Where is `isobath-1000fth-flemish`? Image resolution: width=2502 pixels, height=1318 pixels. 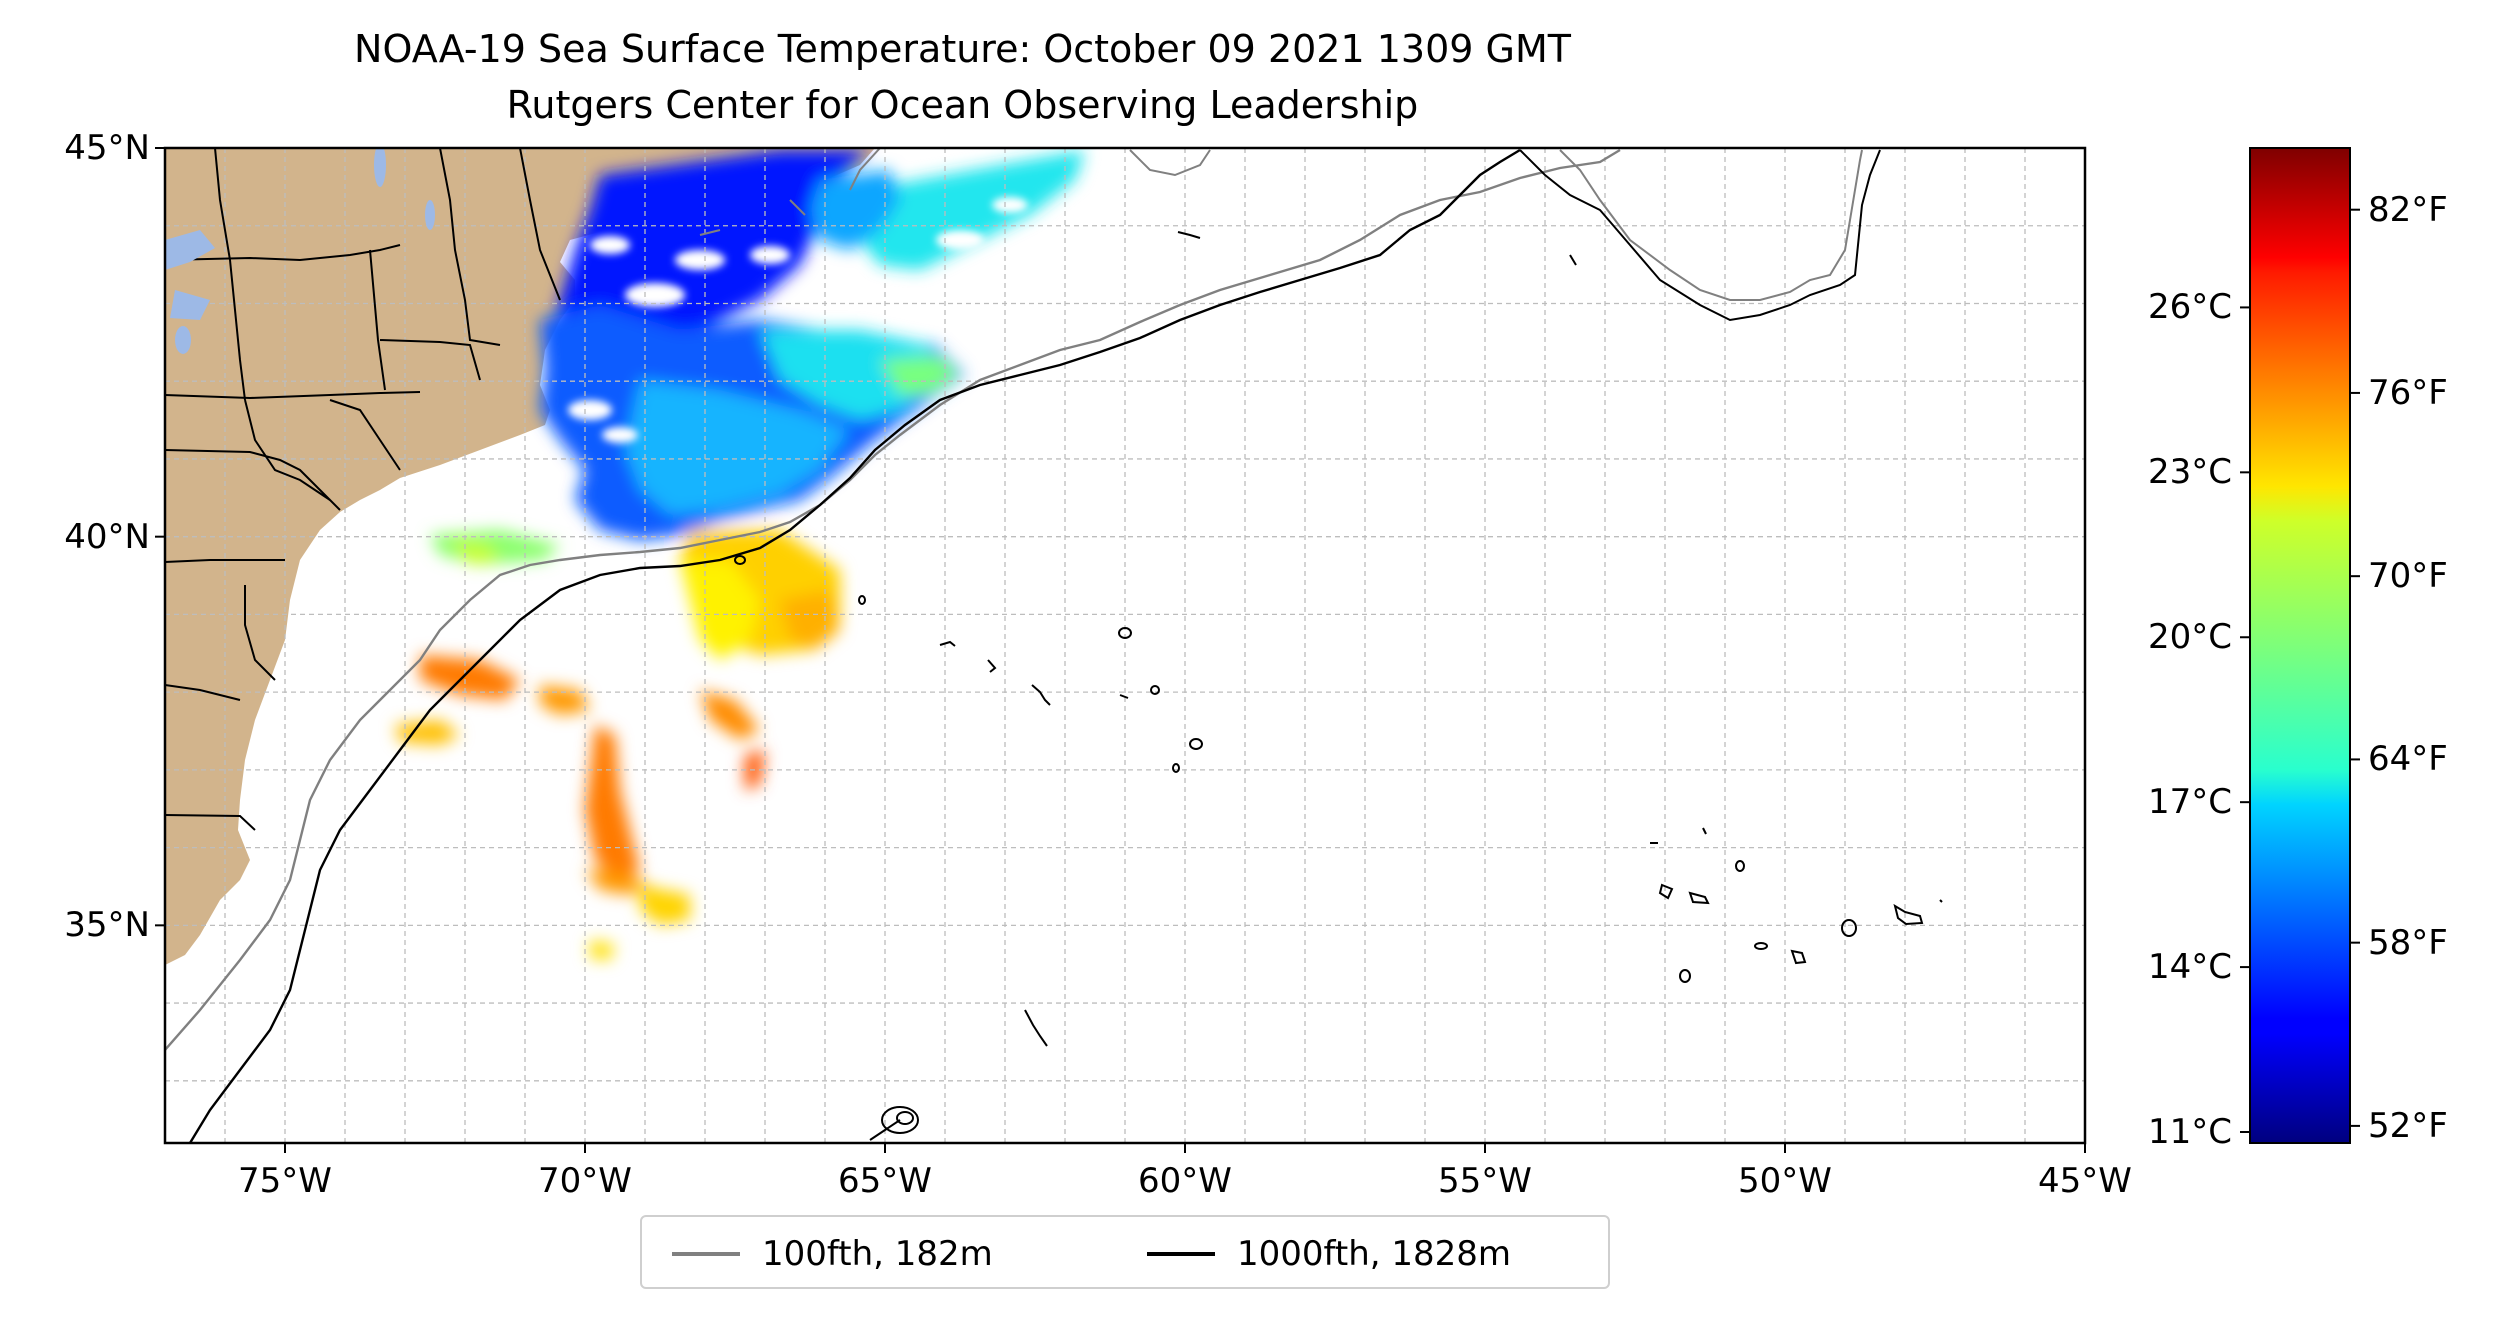 isobath-1000fth-flemish is located at coordinates (1700, 235).